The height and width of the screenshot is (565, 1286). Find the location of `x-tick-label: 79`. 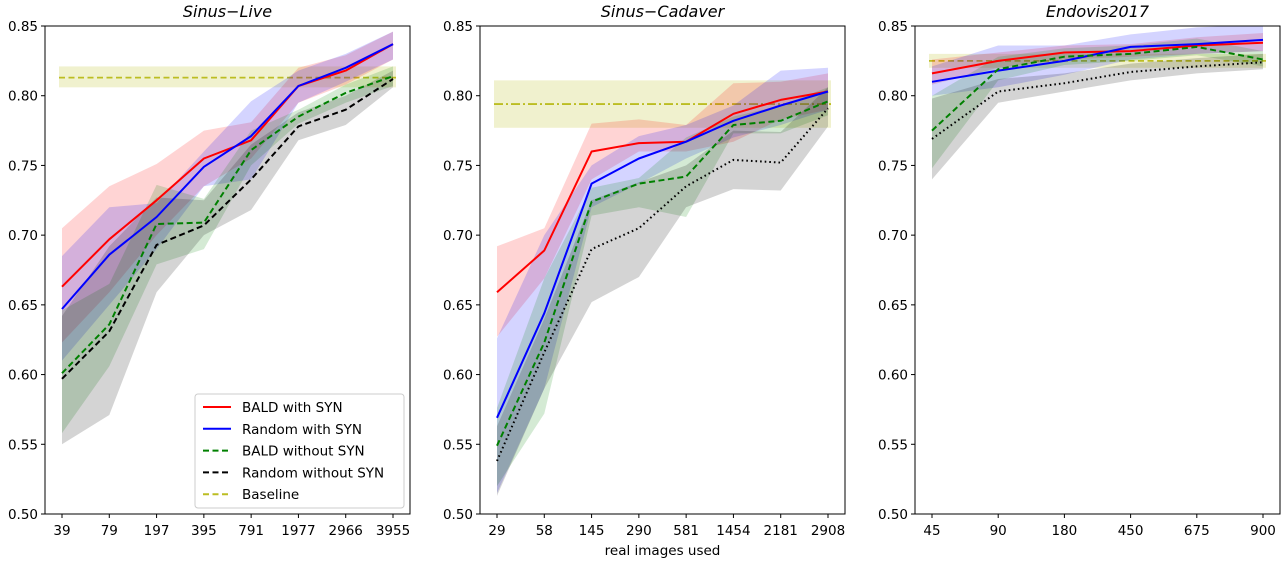

x-tick-label: 79 is located at coordinates (109, 531).